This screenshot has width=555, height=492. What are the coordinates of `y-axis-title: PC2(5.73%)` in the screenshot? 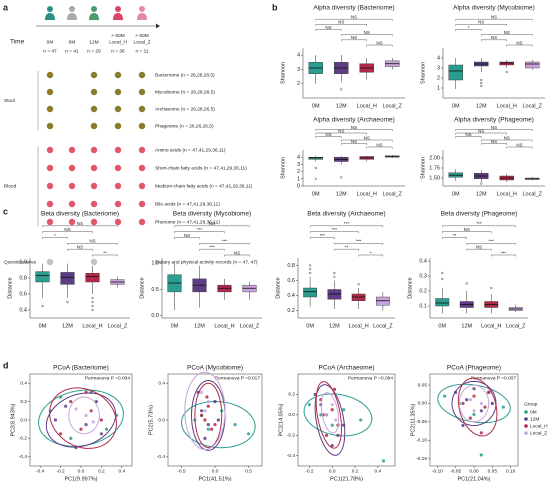 It's located at (151, 420).